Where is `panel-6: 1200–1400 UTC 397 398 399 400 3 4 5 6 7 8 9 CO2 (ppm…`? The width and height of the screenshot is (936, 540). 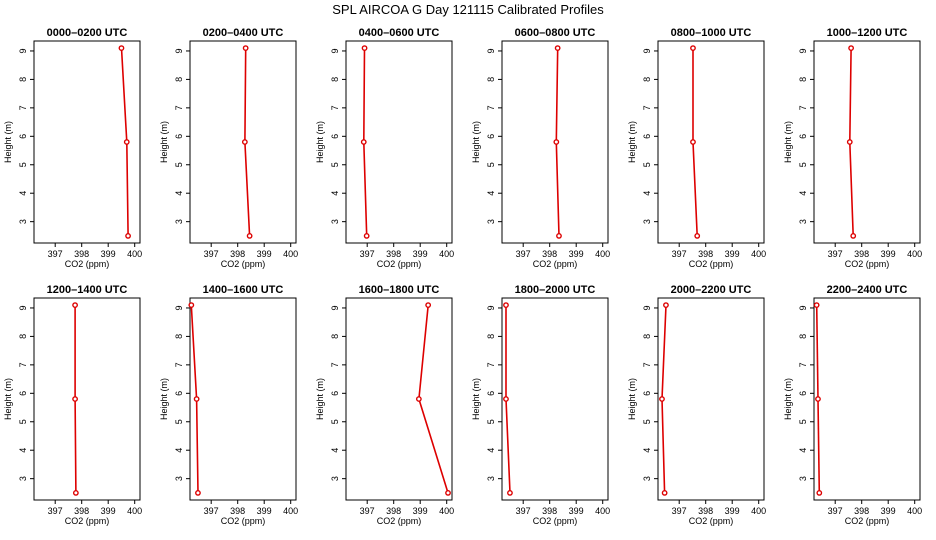 panel-6: 1200–1400 UTC 397 398 399 400 3 4 5 6 7 8 9 CO2 (ppm… is located at coordinates (72, 405).